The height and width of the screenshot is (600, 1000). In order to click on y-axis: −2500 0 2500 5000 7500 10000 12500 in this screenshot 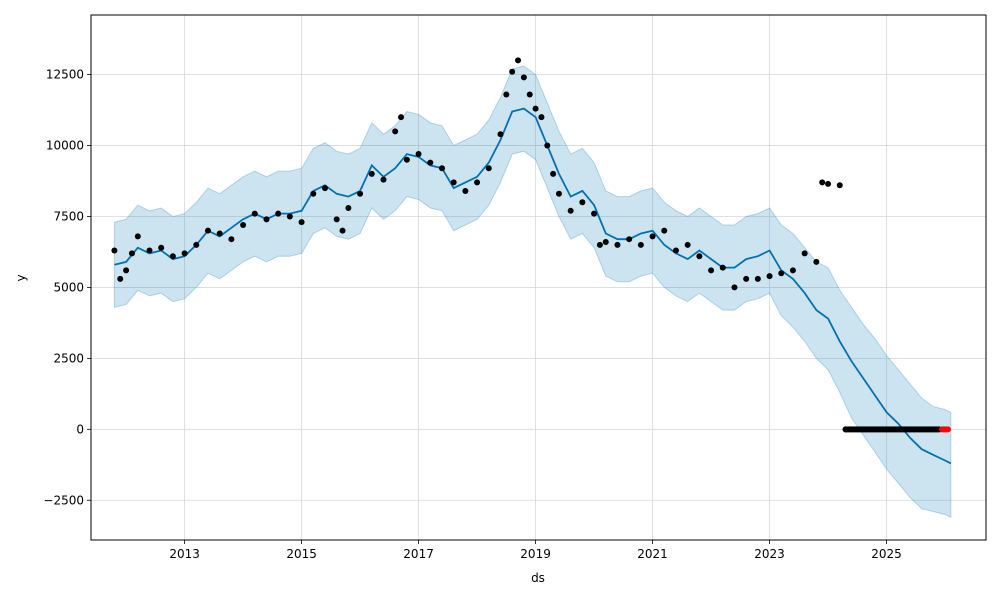, I will do `click(67, 287)`.